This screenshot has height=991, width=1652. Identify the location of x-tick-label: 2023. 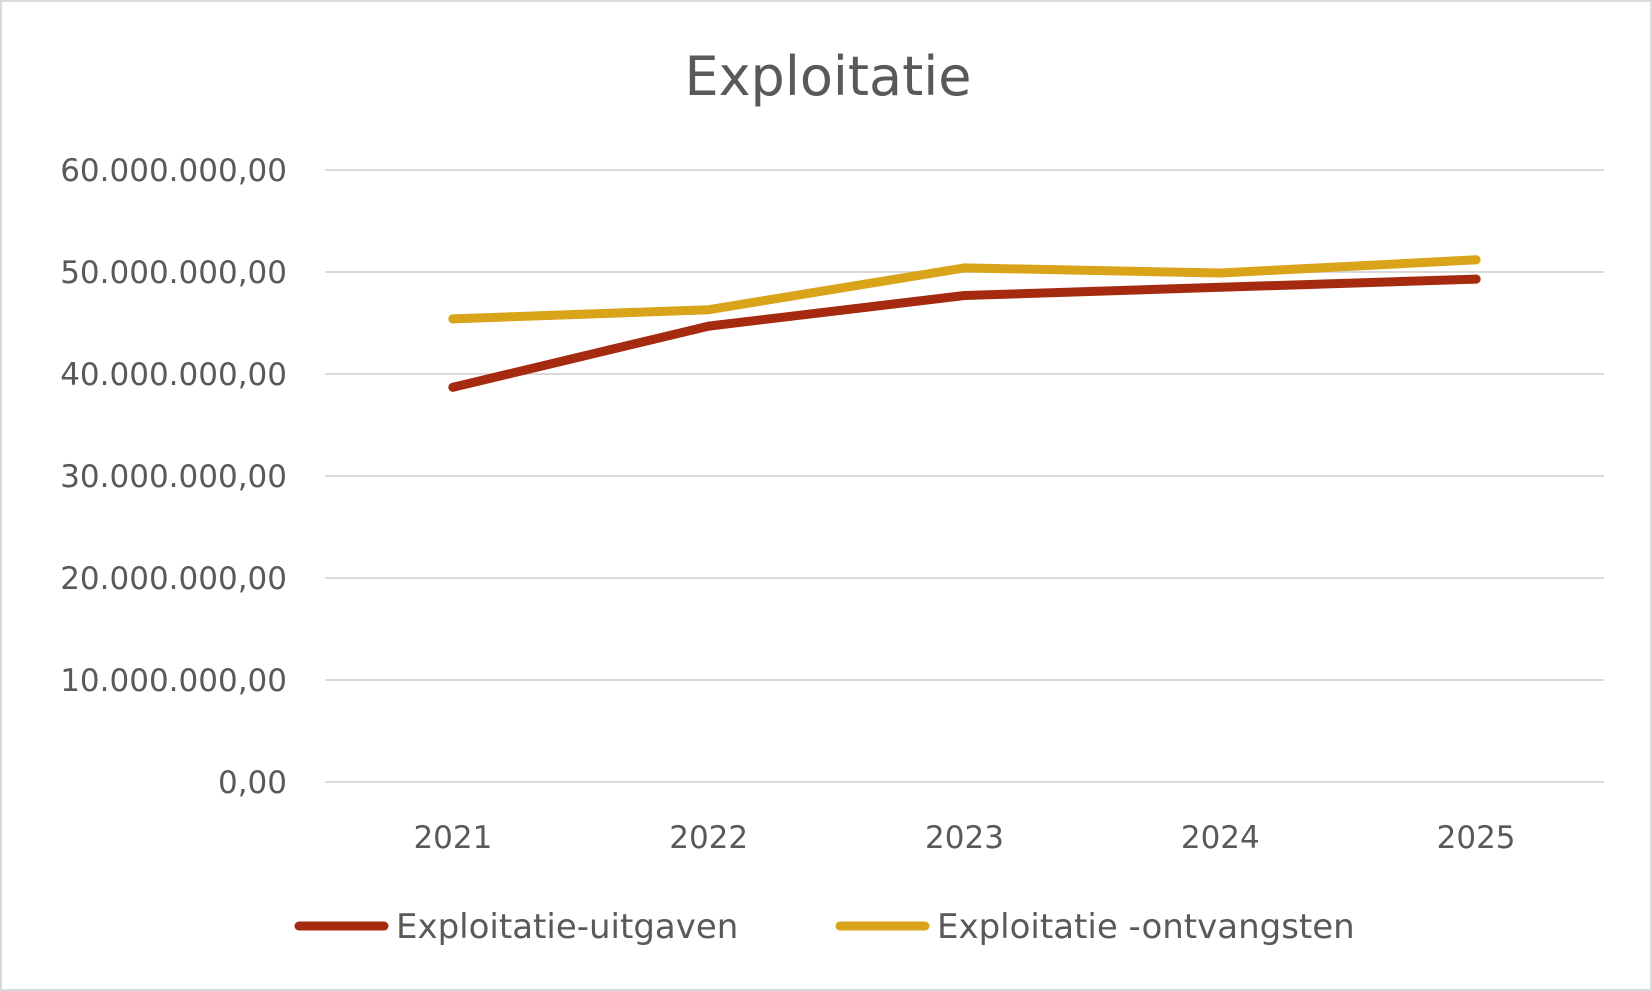
(964, 838).